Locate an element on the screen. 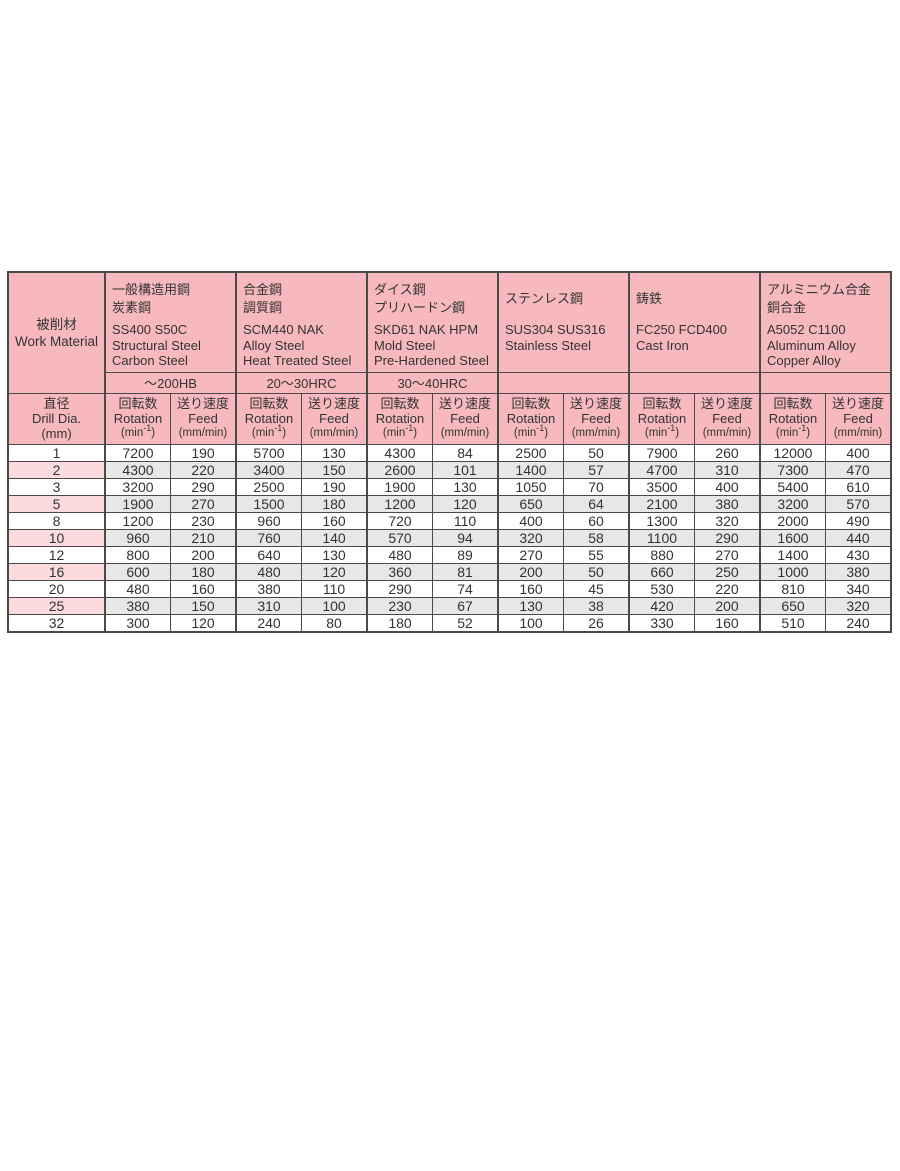 This screenshot has height=1171, width=900. material-name-en: SS400 S50C Structural Steel Carbon Steel is located at coordinates (172, 345).